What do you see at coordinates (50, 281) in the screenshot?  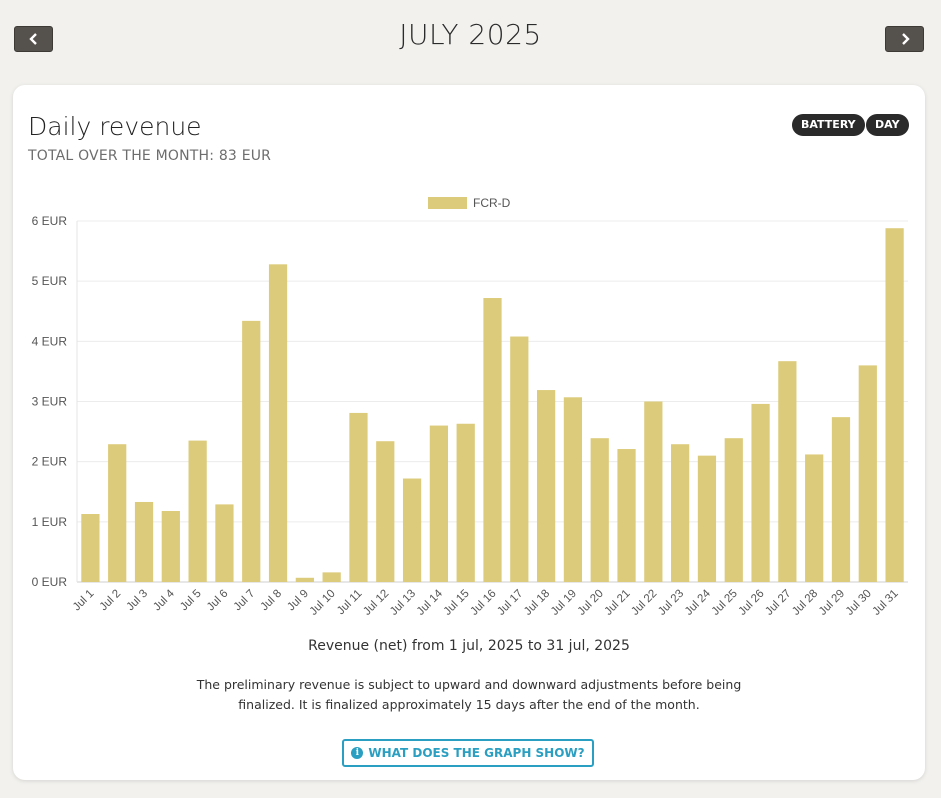 I see `y-tick-label: 5 EUR` at bounding box center [50, 281].